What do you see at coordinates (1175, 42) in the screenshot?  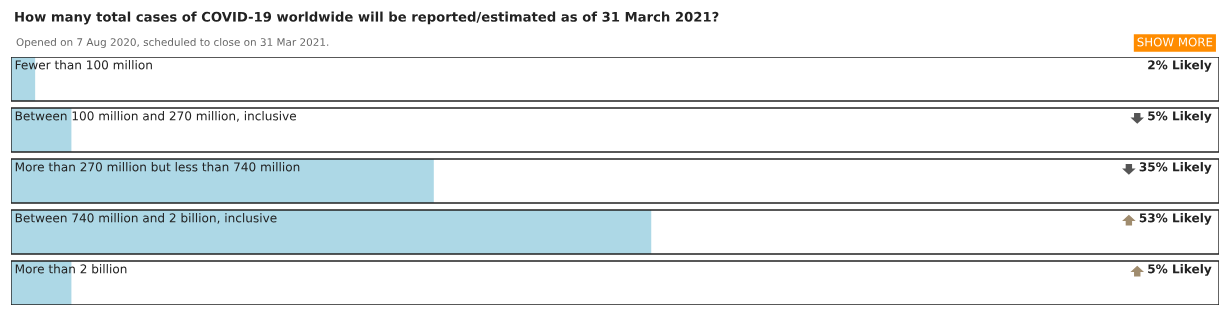 I see `annotation: SHOW MORE` at bounding box center [1175, 42].